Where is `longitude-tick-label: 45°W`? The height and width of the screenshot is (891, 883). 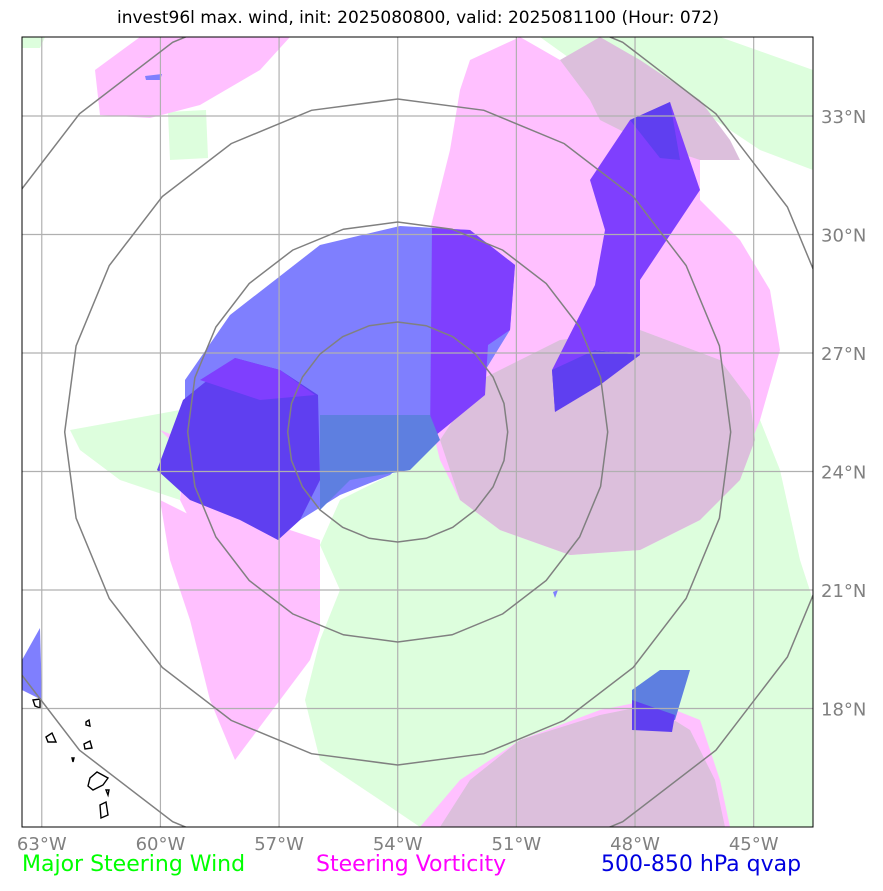
longitude-tick-label: 45°W is located at coordinates (754, 844).